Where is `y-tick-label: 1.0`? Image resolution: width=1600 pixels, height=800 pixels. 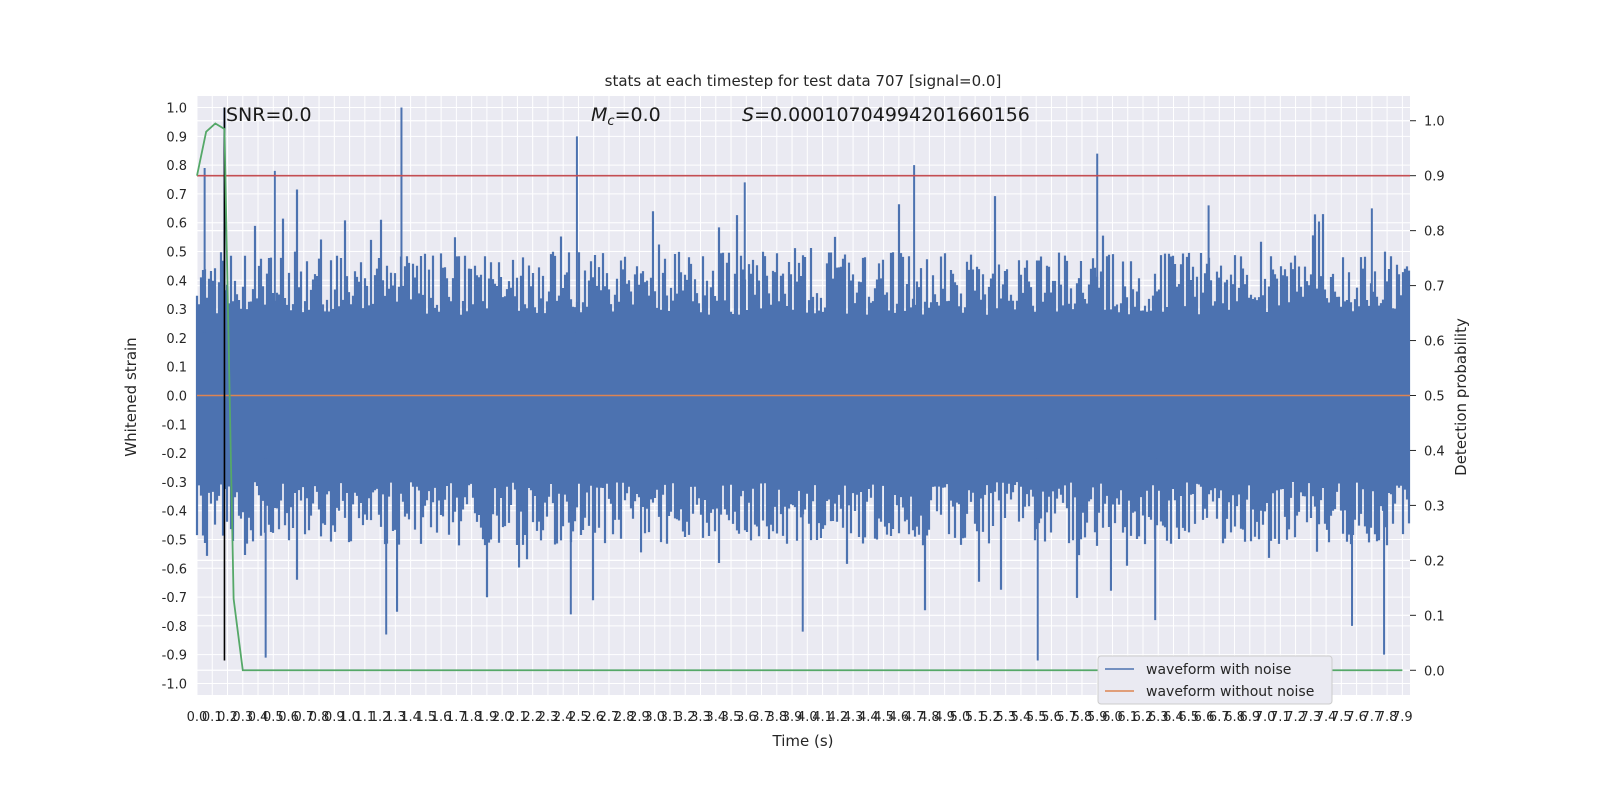 y-tick-label: 1.0 is located at coordinates (176, 109).